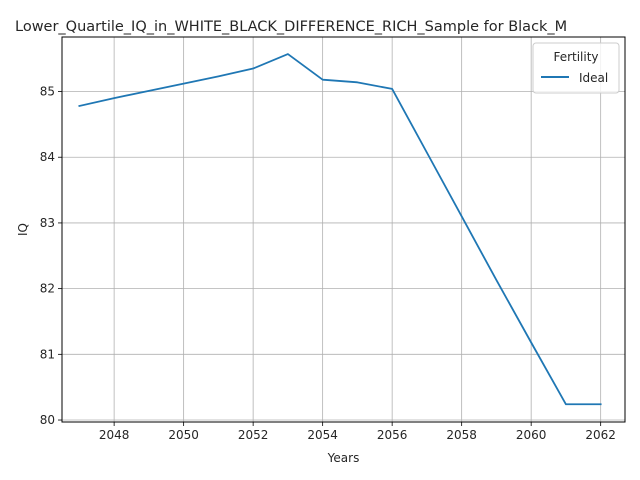  I want to click on legend: Fertility Ideal, so click(576, 68).